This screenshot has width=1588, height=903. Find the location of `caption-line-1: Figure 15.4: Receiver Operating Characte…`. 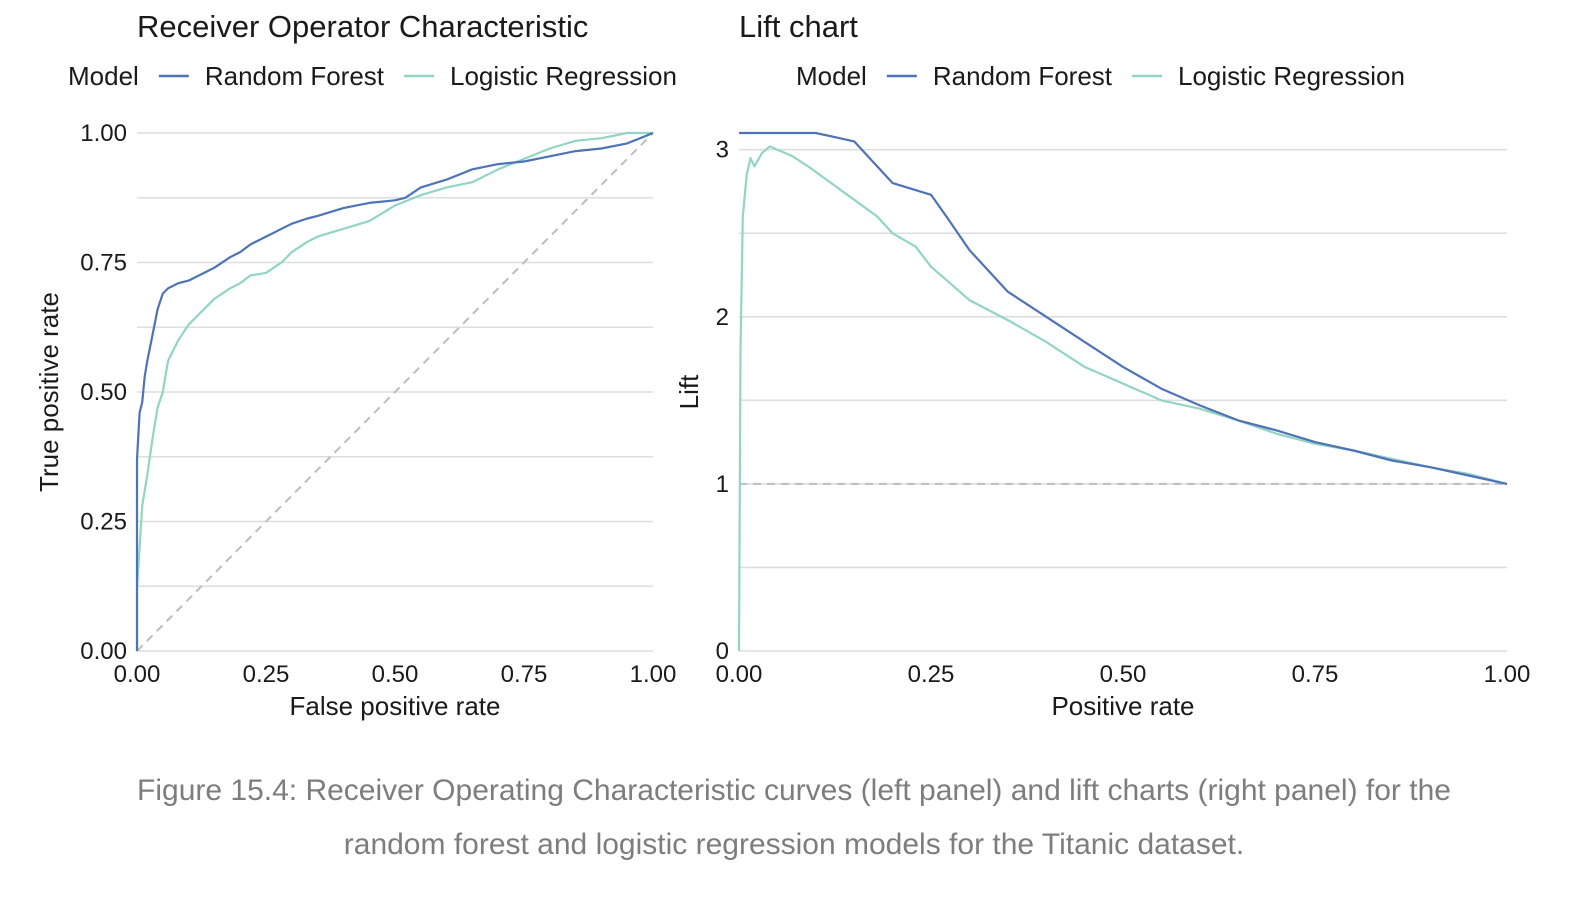

caption-line-1: Figure 15.4: Receiver Operating Characte… is located at coordinates (794, 790).